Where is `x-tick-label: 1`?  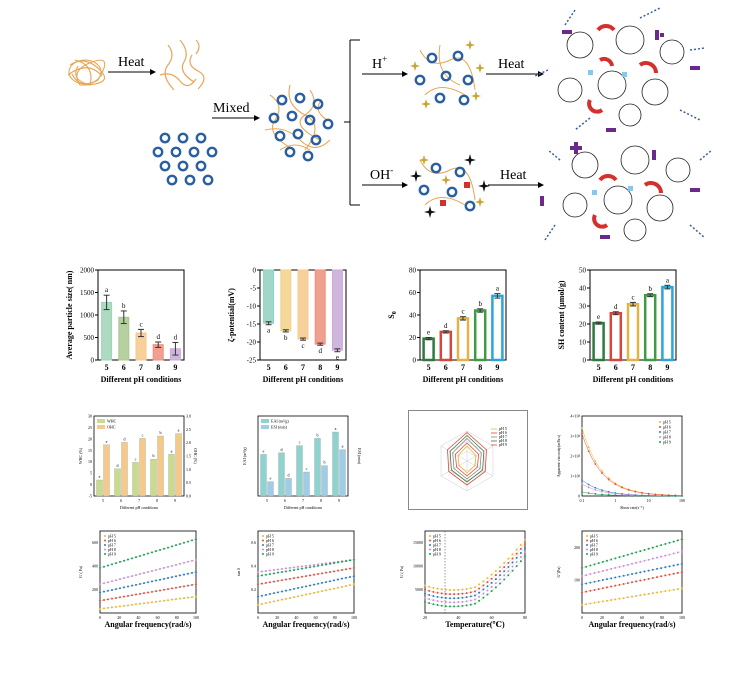 x-tick-label: 1 is located at coordinates (615, 500).